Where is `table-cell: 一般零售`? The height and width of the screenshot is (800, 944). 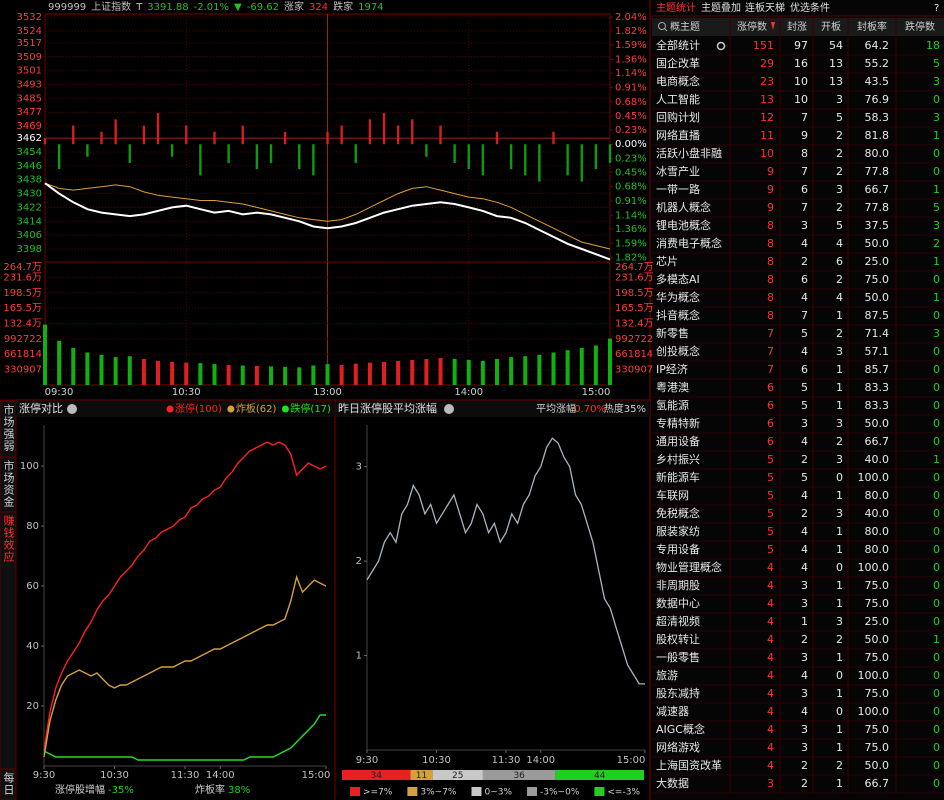
table-cell: 一般零售 is located at coordinates (678, 657).